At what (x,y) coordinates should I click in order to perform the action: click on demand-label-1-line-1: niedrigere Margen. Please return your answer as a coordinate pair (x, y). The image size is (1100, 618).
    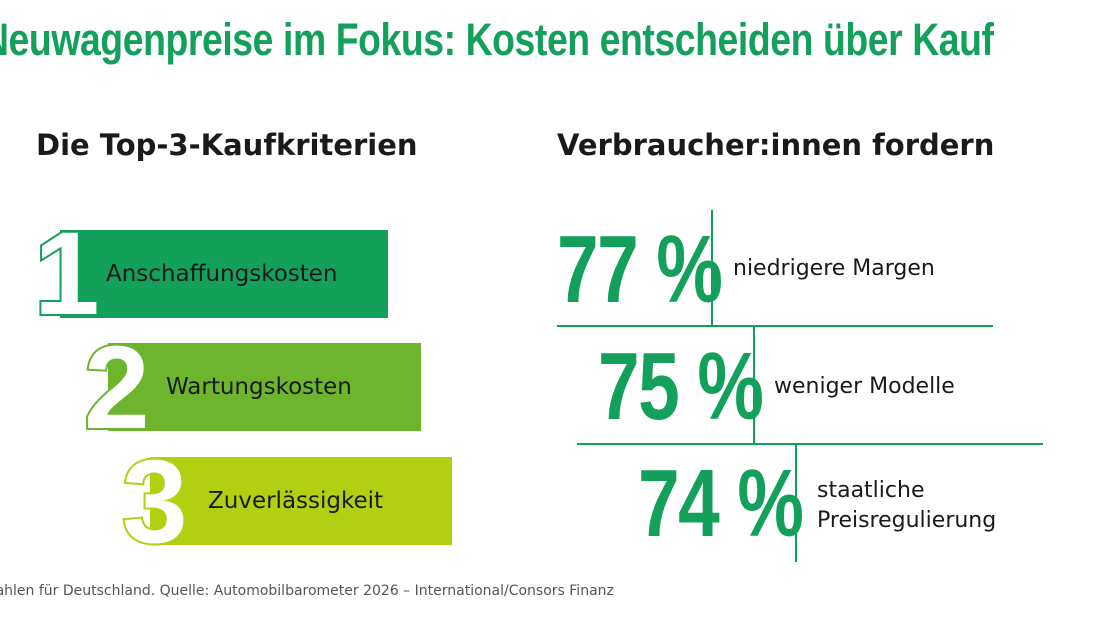
    Looking at the image, I should click on (834, 268).